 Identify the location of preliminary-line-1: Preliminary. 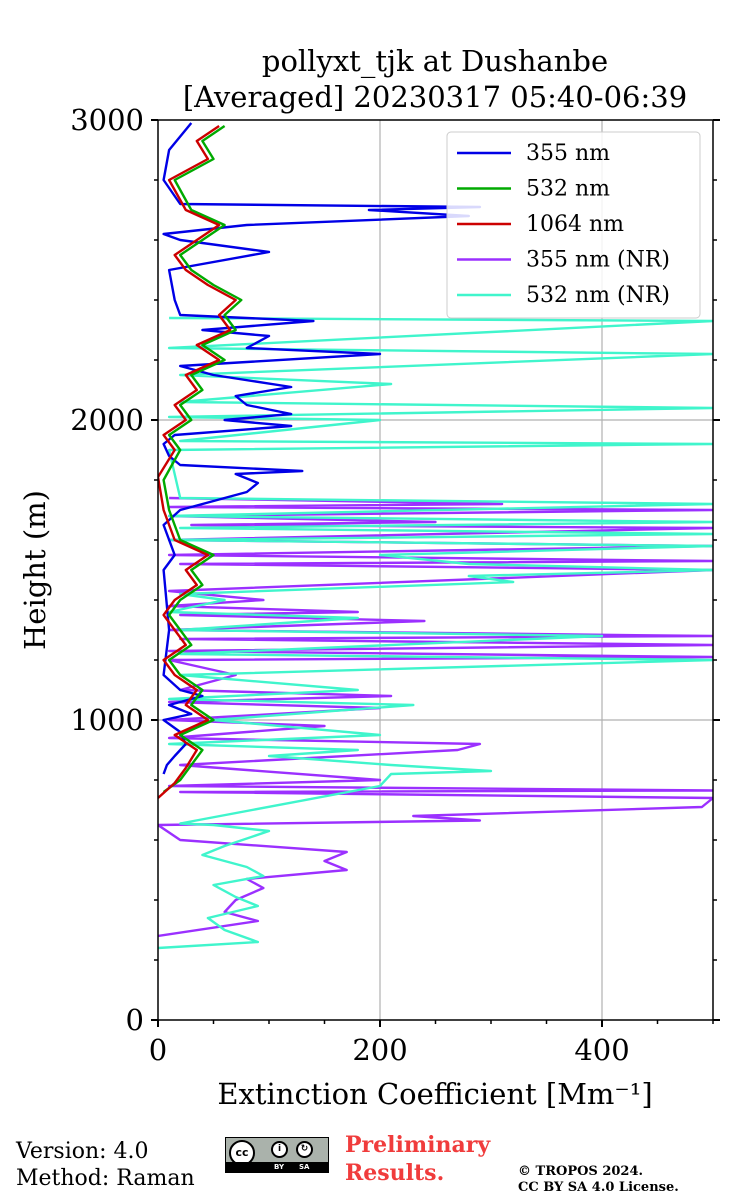
(418, 1145).